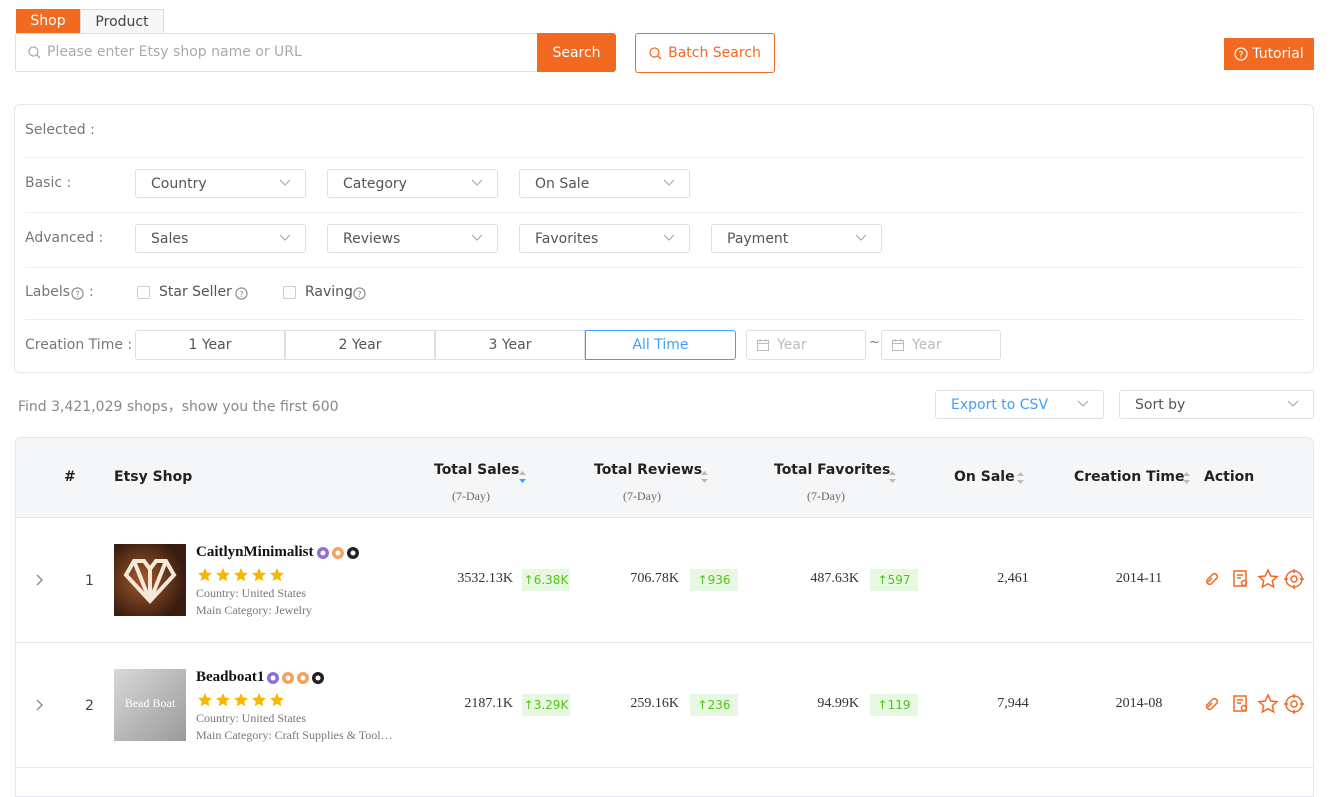 This screenshot has width=1330, height=797. Describe the element at coordinates (604, 183) in the screenshot. I see `dropdown: On Sale` at that location.